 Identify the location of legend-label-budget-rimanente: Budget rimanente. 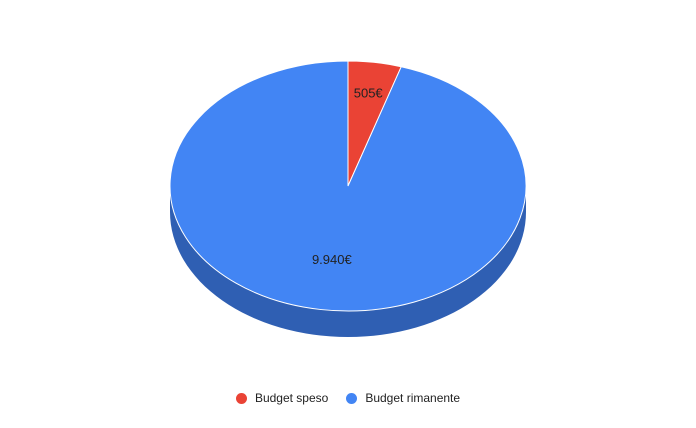
(413, 398).